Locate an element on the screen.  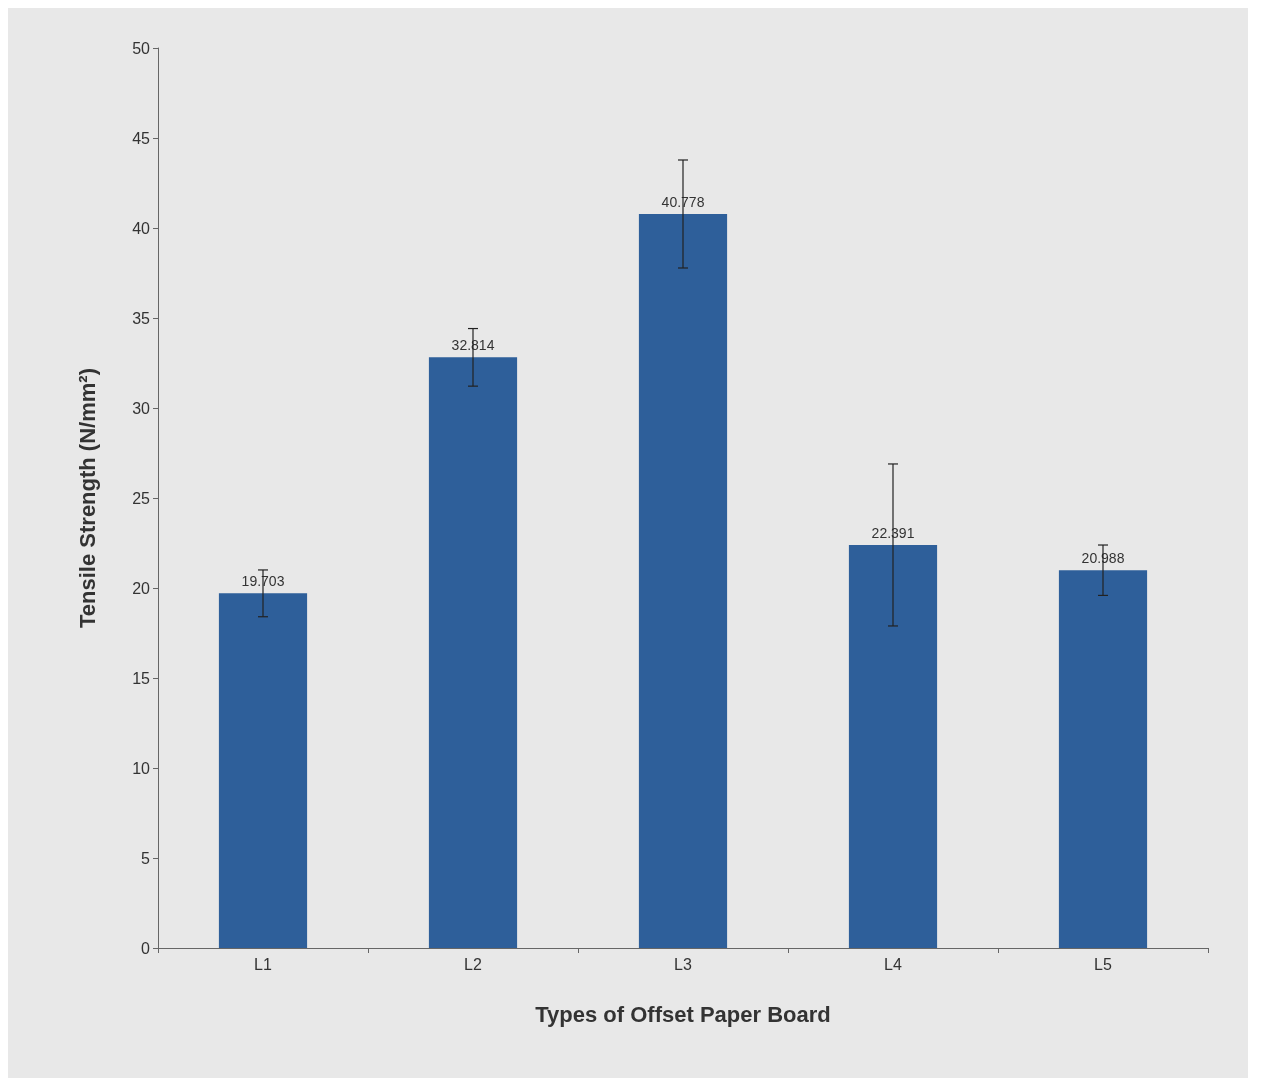
y-tick-label: 5 is located at coordinates (146, 858).